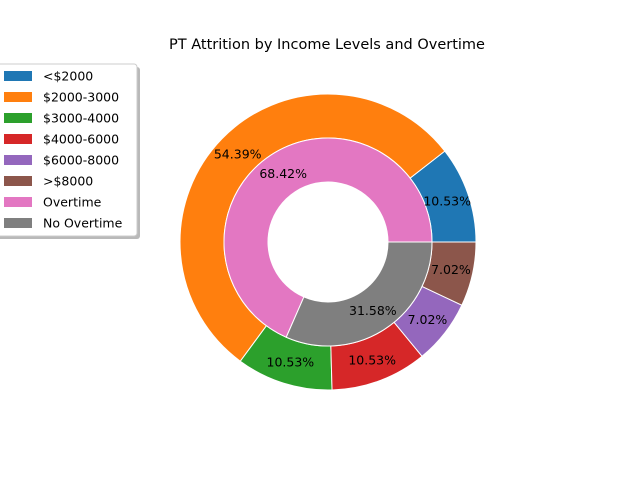  Describe the element at coordinates (18, 76) in the screenshot. I see `legend-swatch-2000` at that location.